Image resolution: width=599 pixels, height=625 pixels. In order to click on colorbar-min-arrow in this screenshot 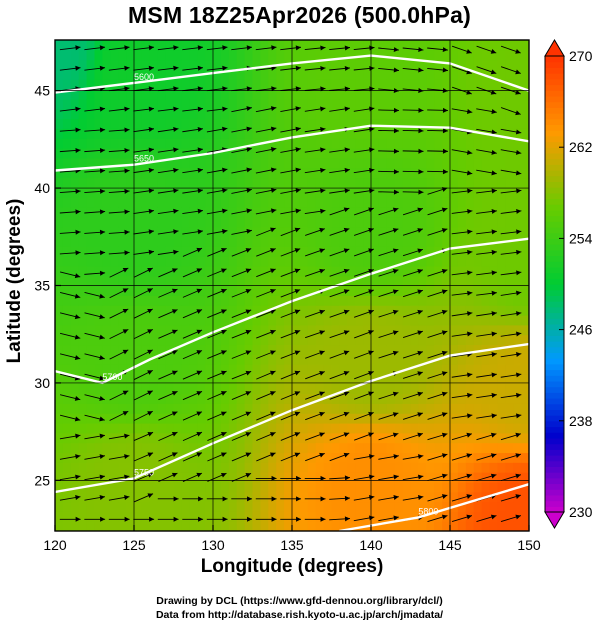, I will do `click(554, 520)`.